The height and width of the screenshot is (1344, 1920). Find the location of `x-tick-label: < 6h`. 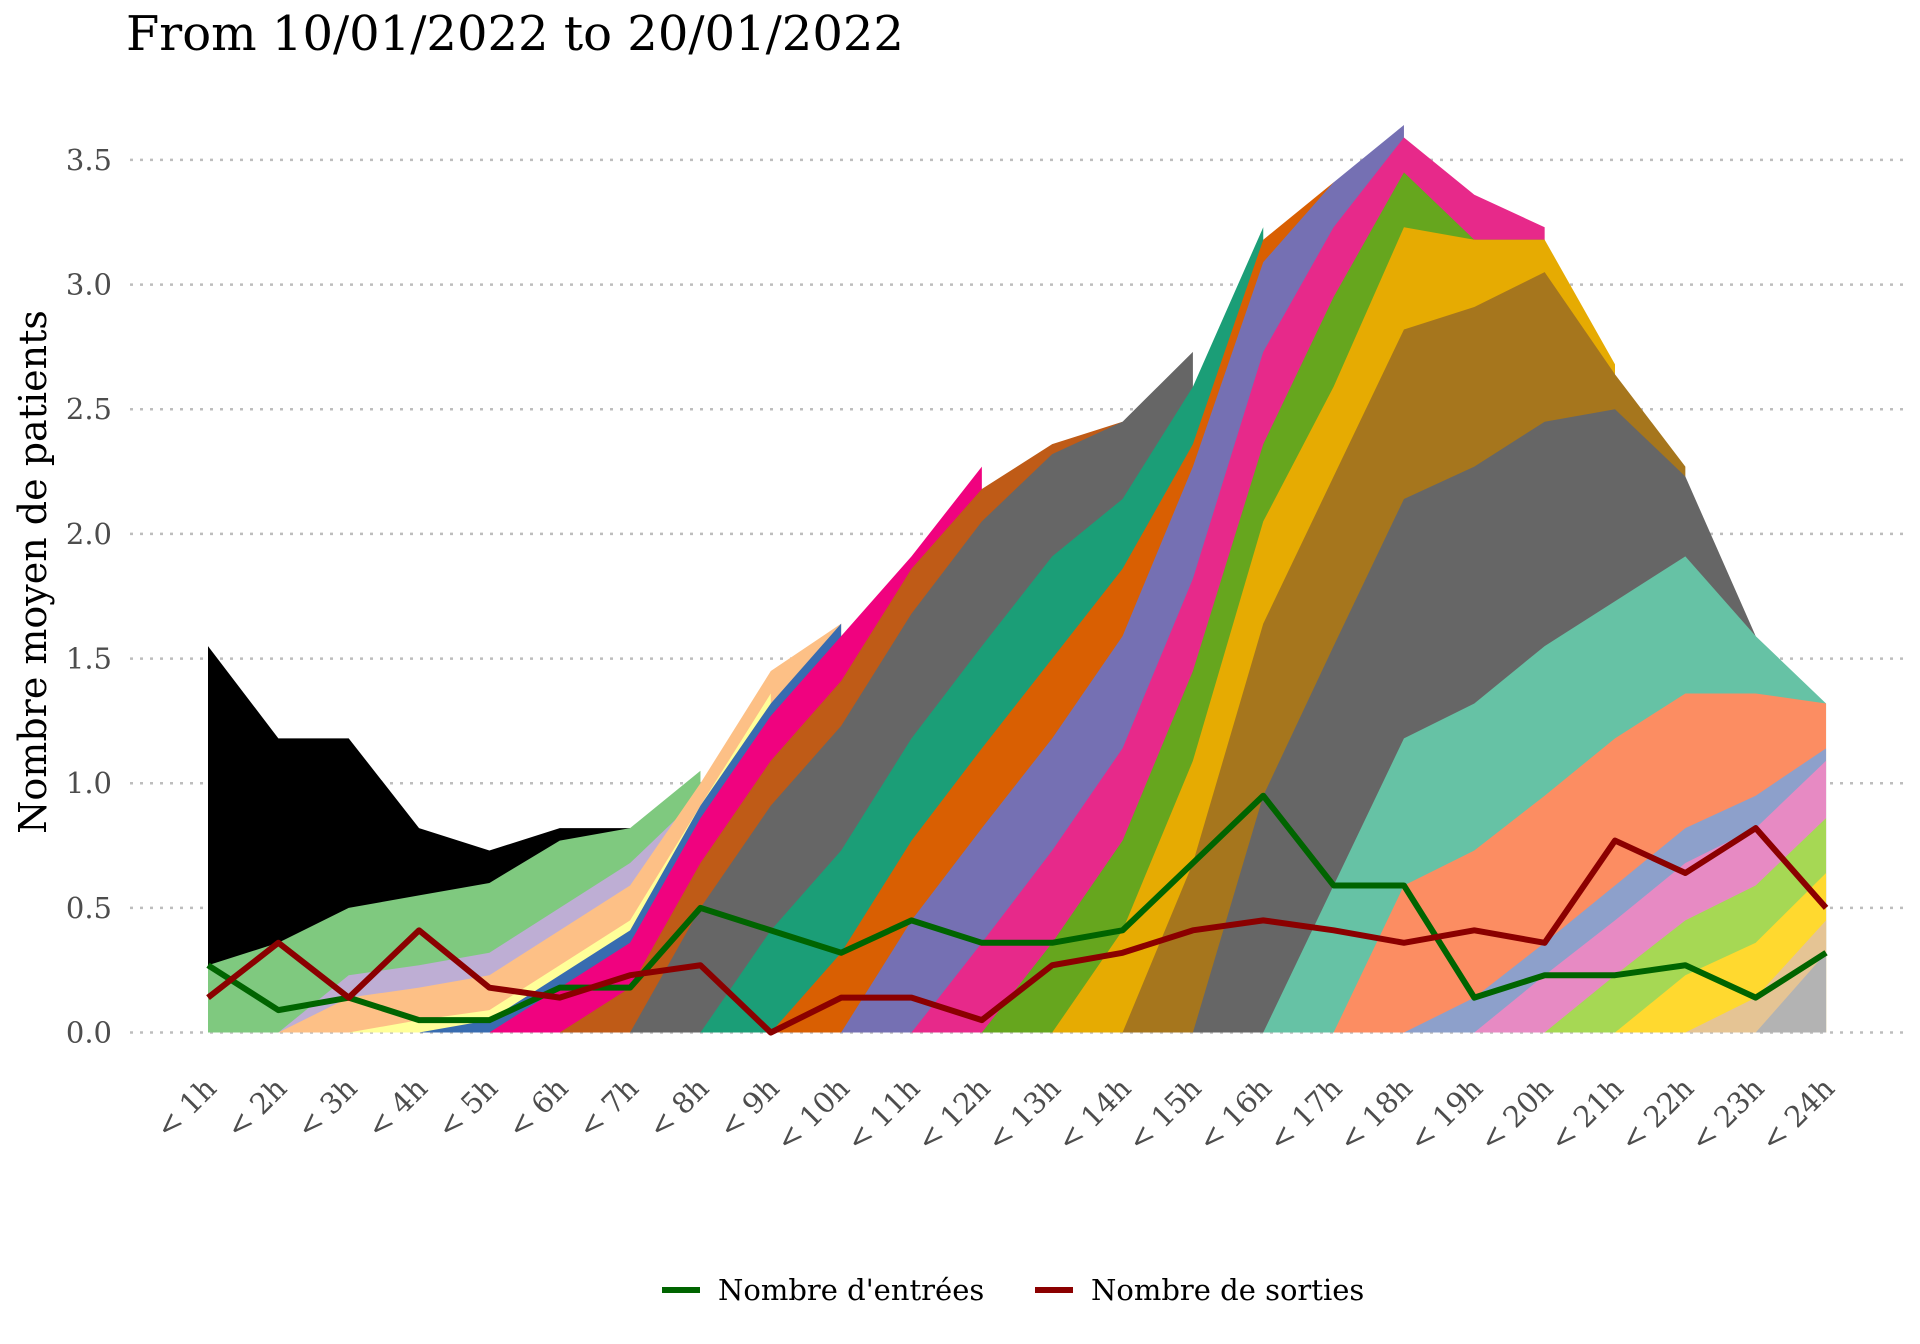

x-tick-label: < 6h is located at coordinates (538, 1108).